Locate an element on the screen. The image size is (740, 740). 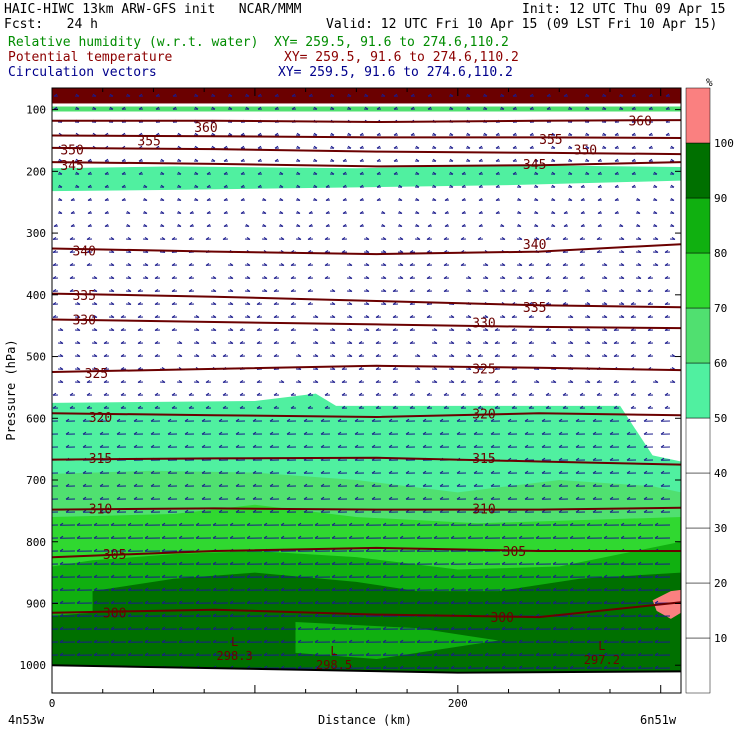
isentrope-label: 345 is located at coordinates (534, 165).